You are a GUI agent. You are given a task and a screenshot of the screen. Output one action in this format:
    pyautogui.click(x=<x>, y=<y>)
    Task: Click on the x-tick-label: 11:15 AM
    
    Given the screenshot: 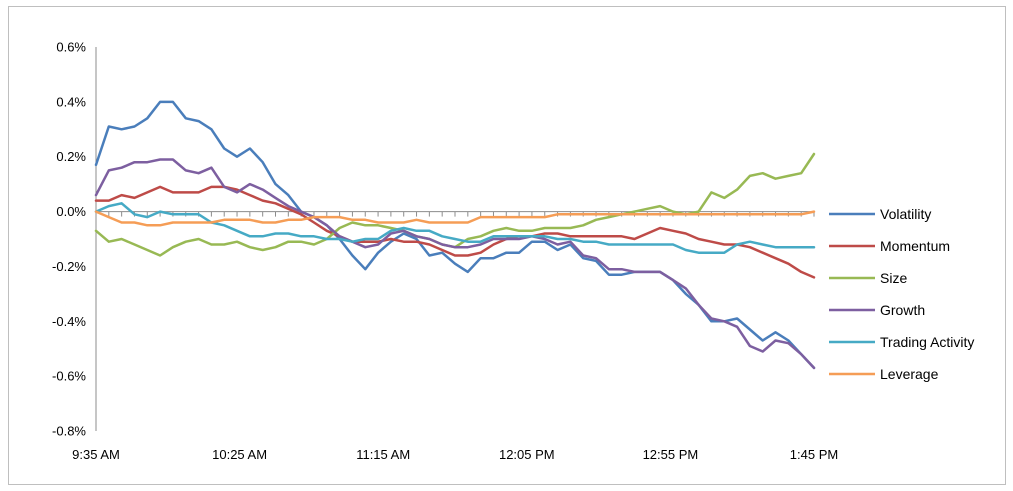 What is the action you would take?
    pyautogui.click(x=383, y=454)
    